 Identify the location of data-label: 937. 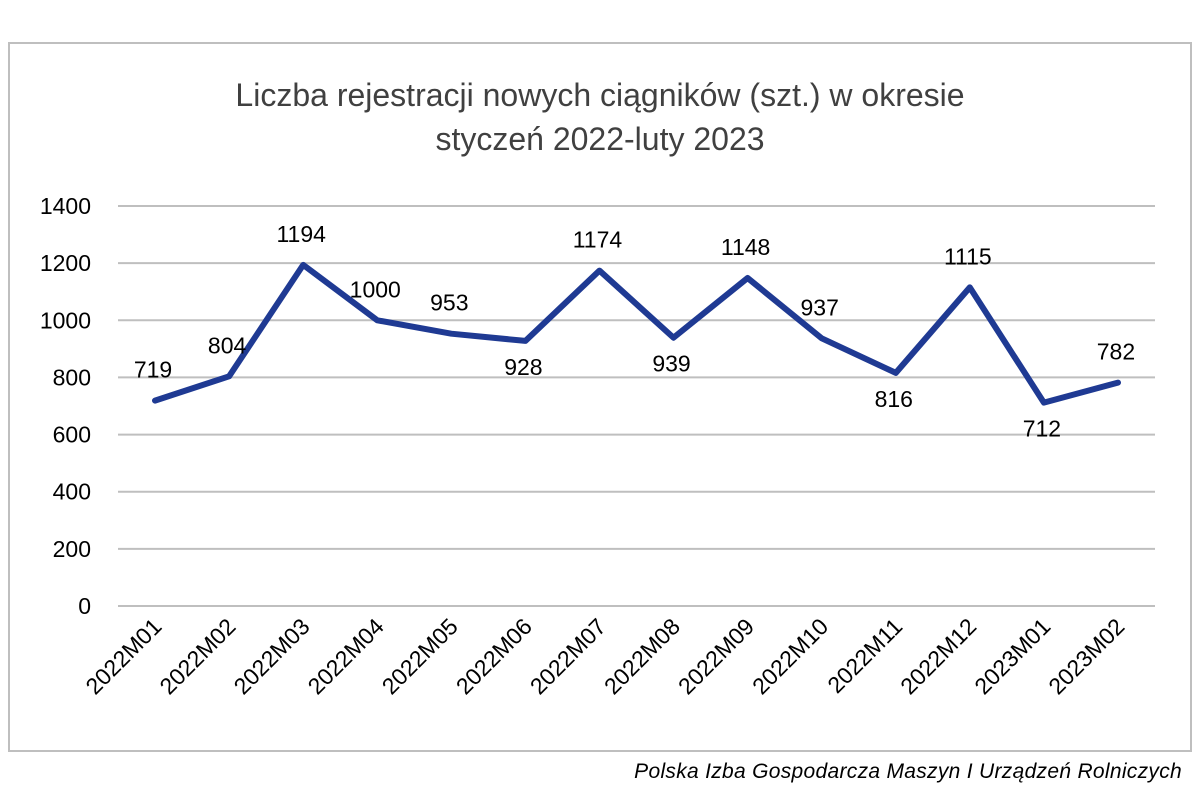
(819, 307).